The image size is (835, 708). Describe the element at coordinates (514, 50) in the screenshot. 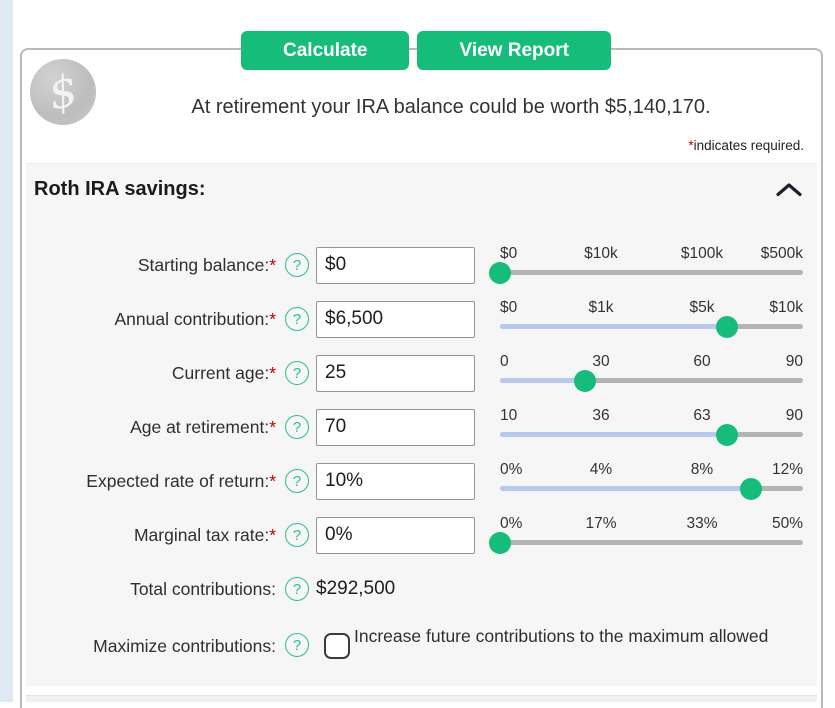

I see `view-report-button: View Report` at that location.